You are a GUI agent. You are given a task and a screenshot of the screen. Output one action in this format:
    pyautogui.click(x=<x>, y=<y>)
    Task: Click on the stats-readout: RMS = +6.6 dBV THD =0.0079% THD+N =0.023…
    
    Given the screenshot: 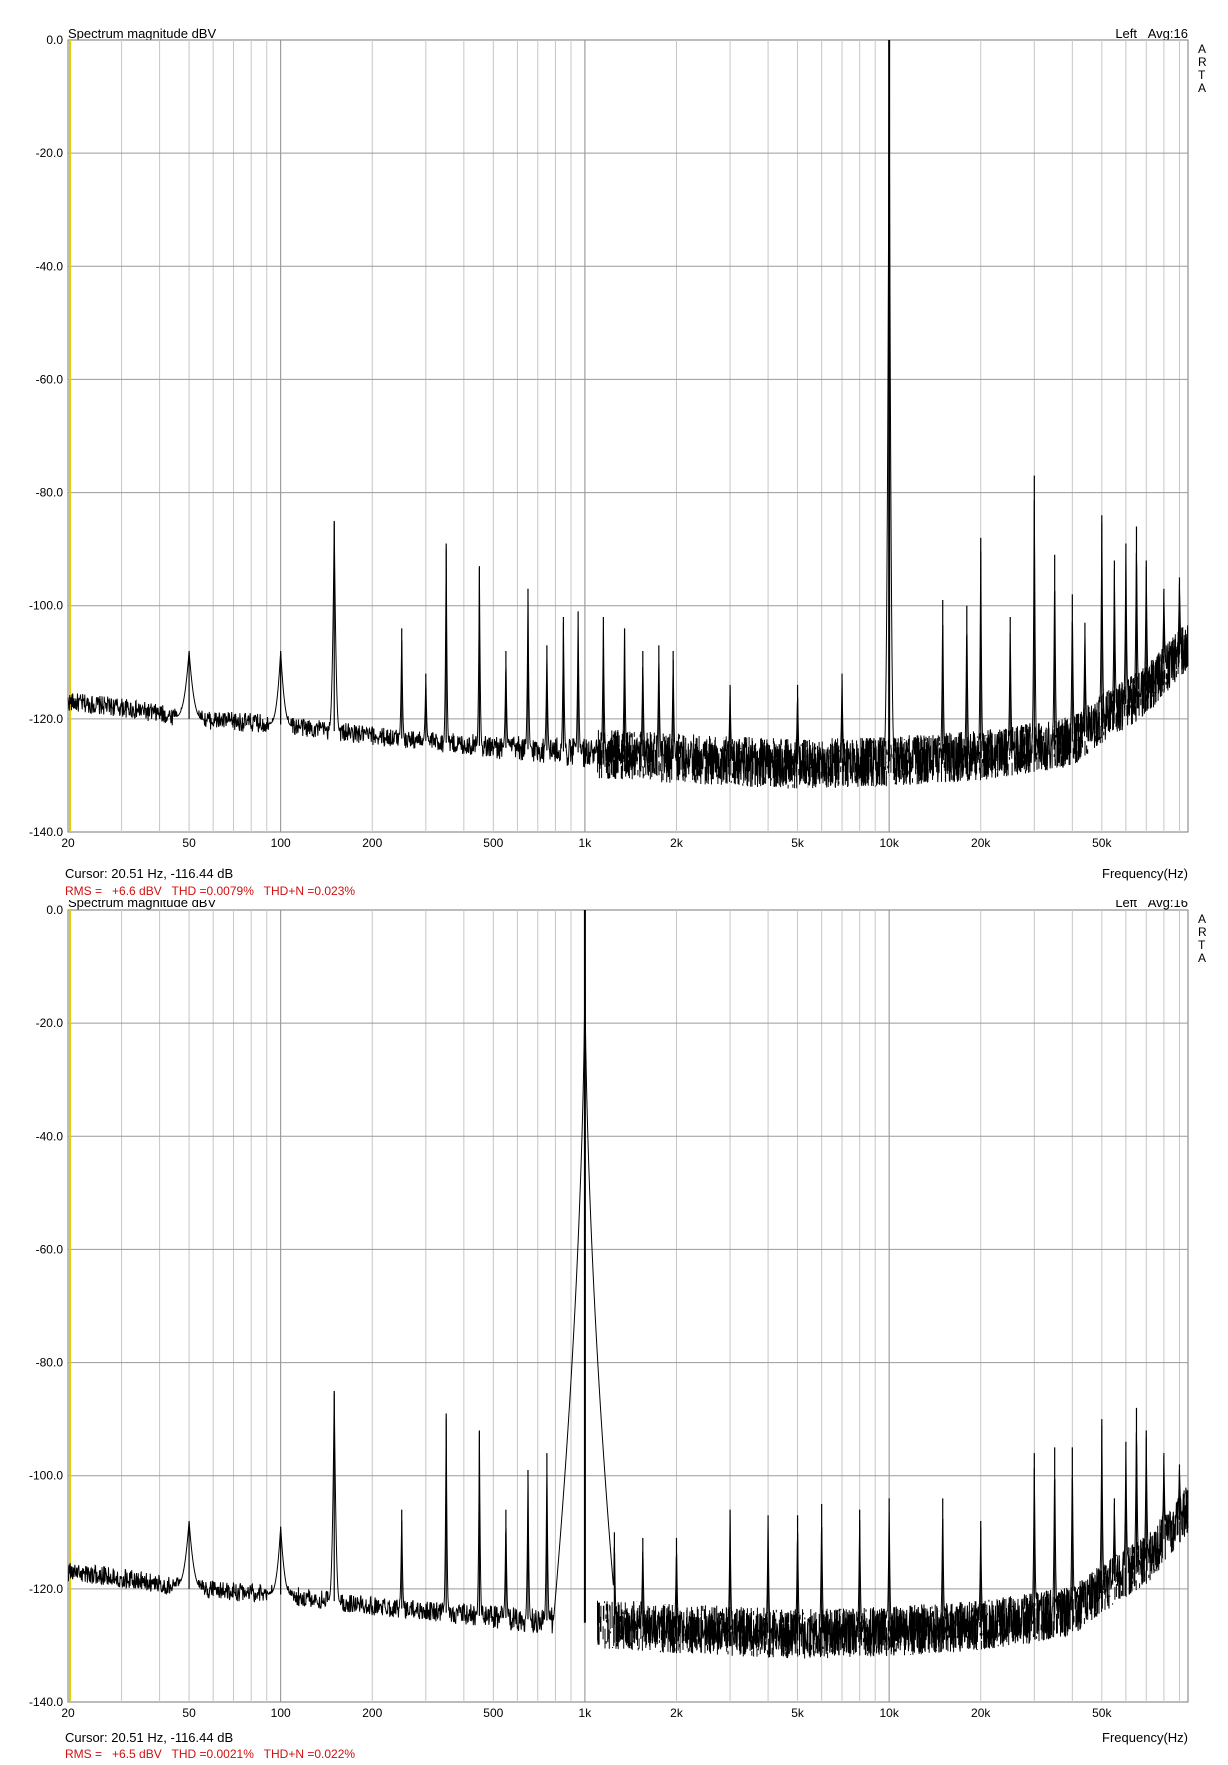 What is the action you would take?
    pyautogui.click(x=210, y=891)
    